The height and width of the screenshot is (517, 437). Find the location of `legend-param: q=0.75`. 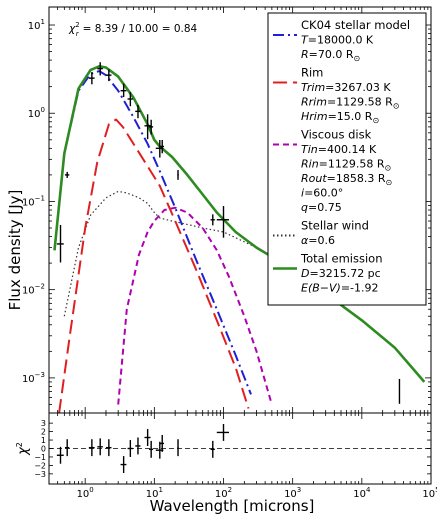

legend-param: q=0.75 is located at coordinates (321, 207).